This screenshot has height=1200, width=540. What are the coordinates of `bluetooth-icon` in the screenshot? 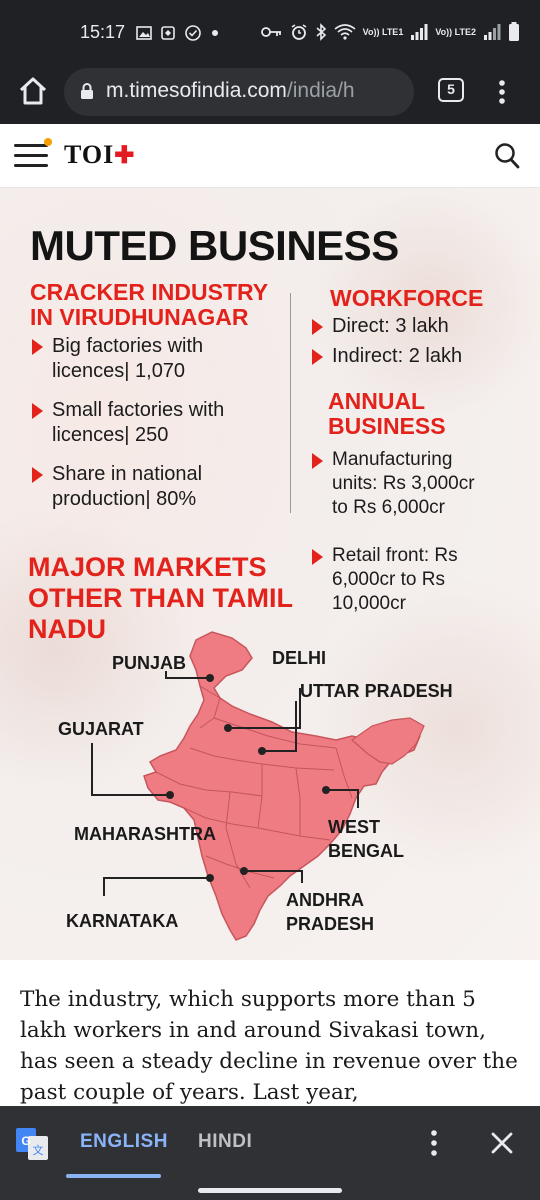 It's located at (321, 32).